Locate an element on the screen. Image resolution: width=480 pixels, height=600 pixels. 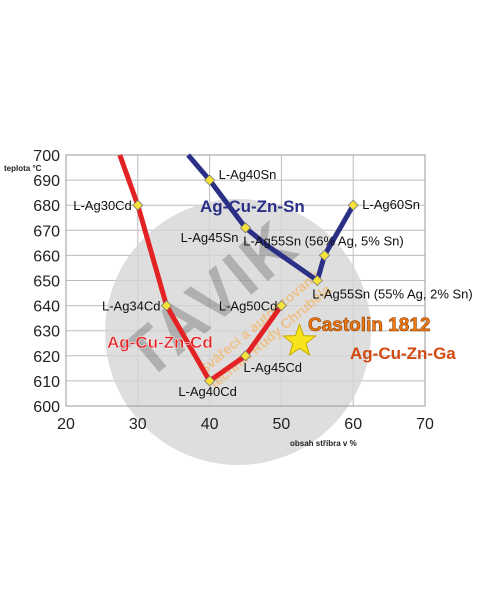
x-tick-label-5: 70 is located at coordinates (425, 424).